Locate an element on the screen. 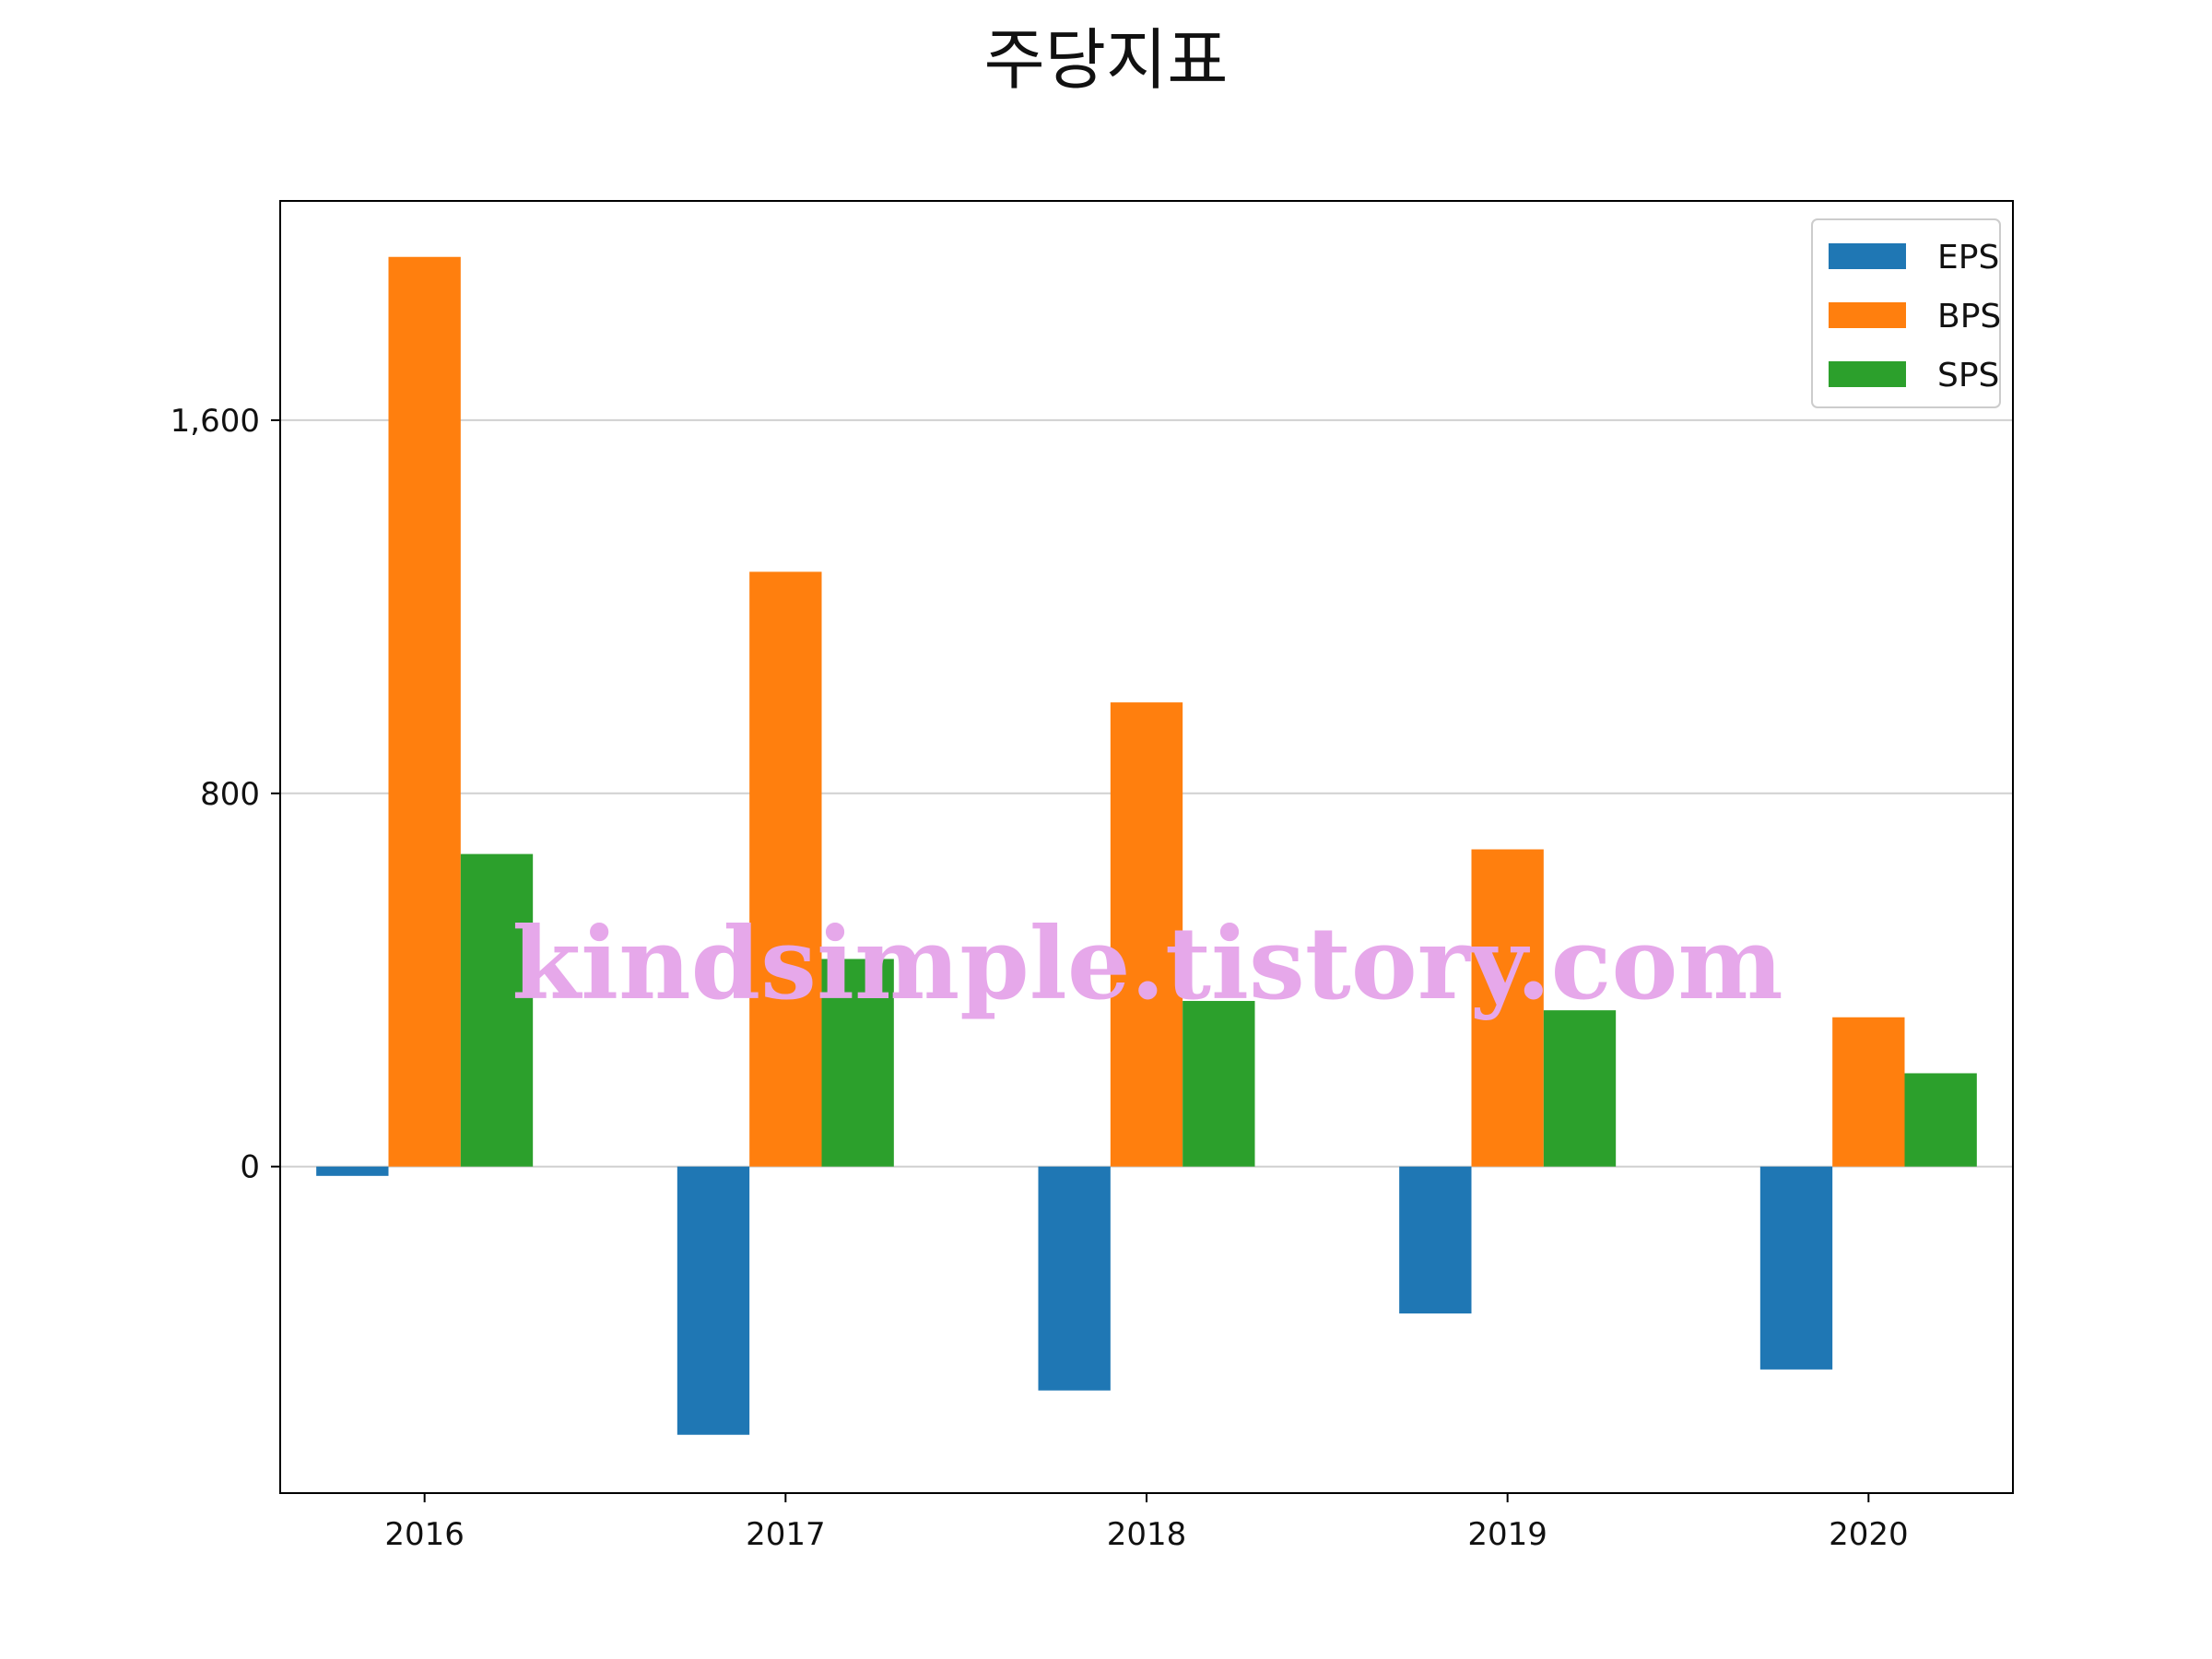 The height and width of the screenshot is (1659, 2212). bar-eps-2020 is located at coordinates (1796, 1268).